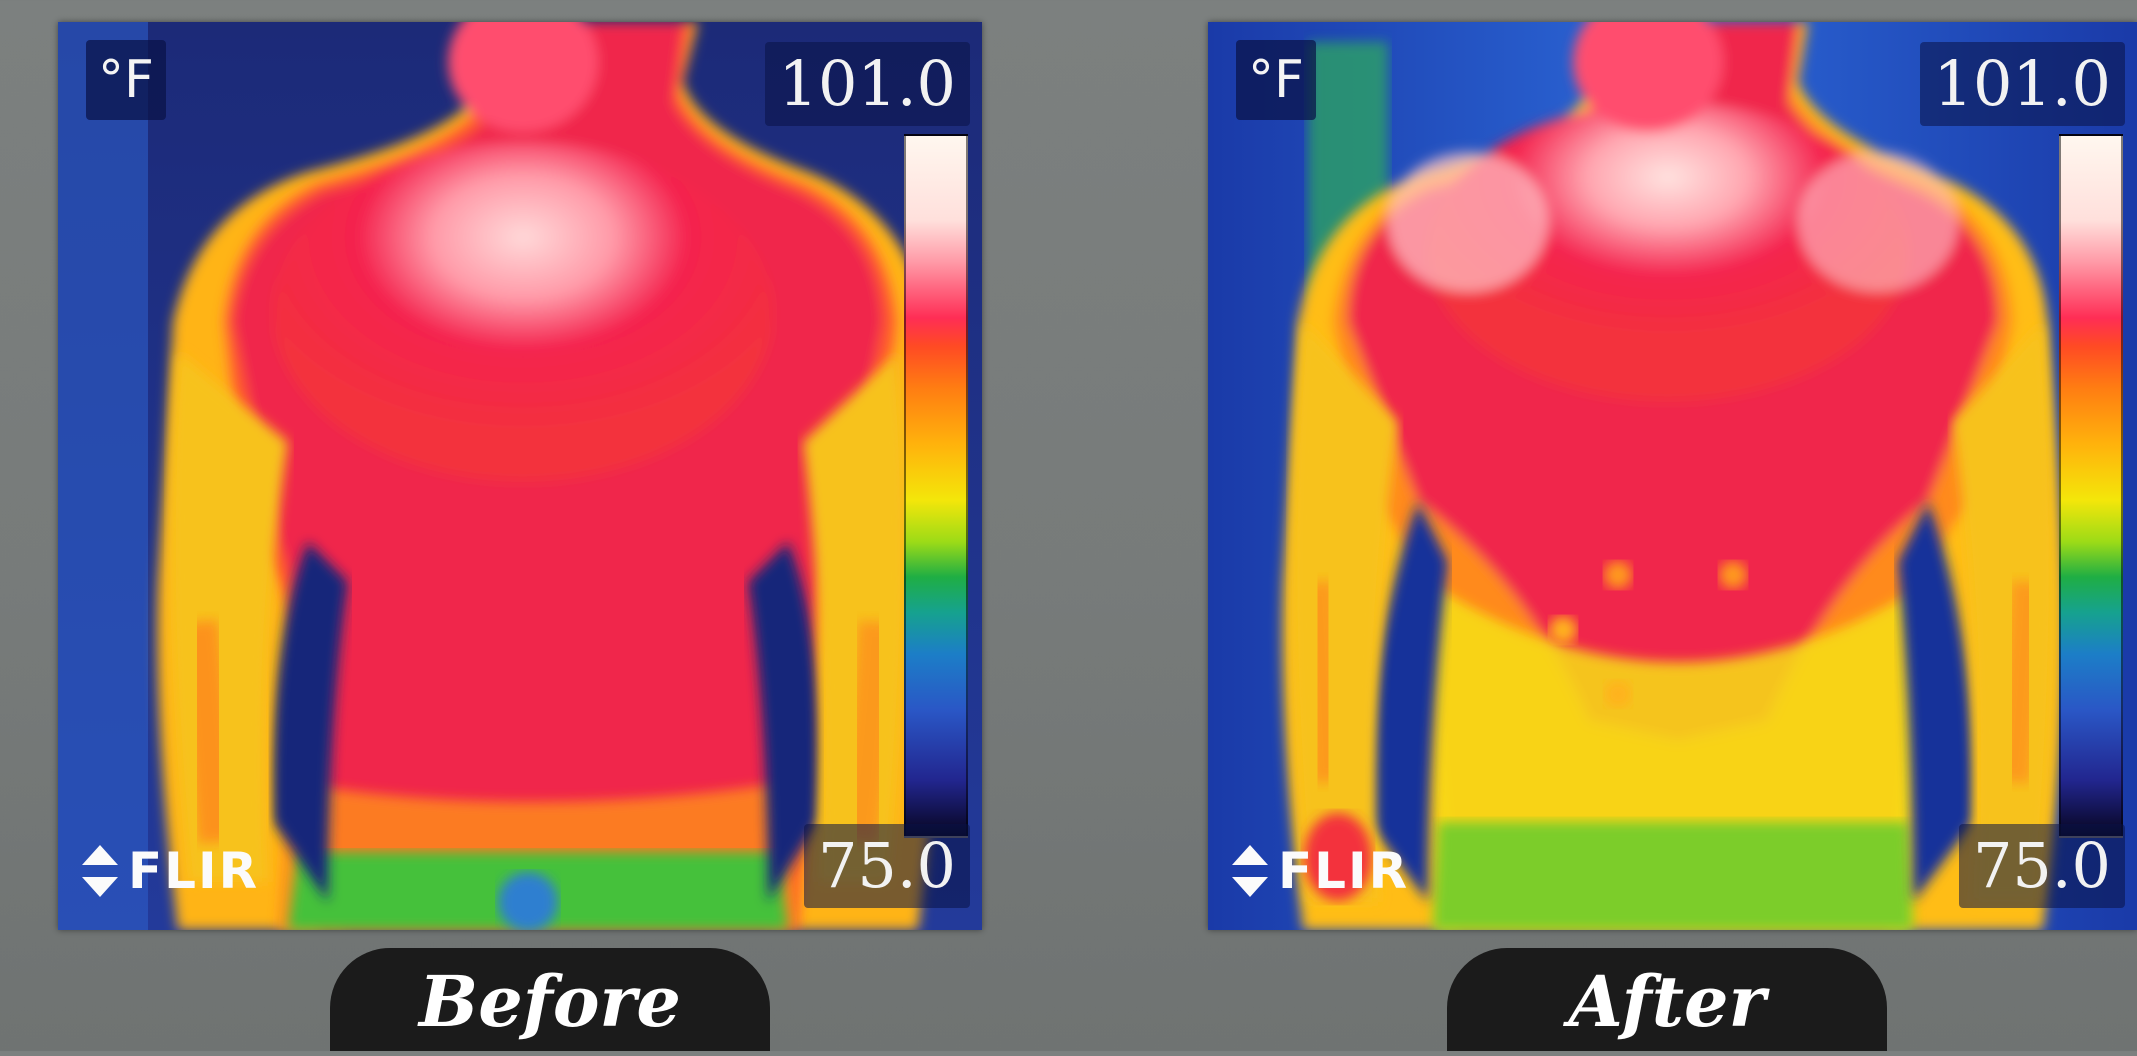  What do you see at coordinates (1667, 999) in the screenshot?
I see `caption-after: After` at bounding box center [1667, 999].